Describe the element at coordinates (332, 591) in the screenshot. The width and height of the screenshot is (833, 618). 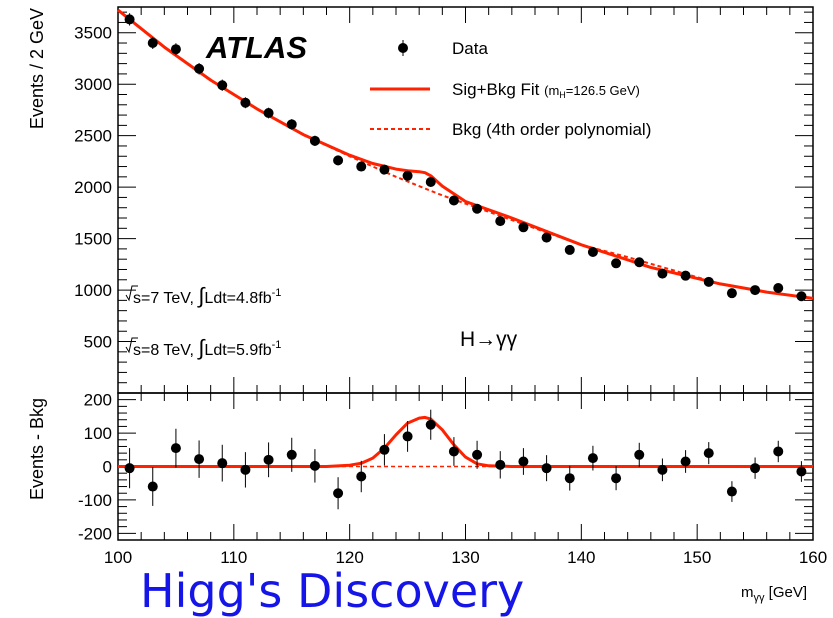
I see `slide-caption: Higg's Discovery` at that location.